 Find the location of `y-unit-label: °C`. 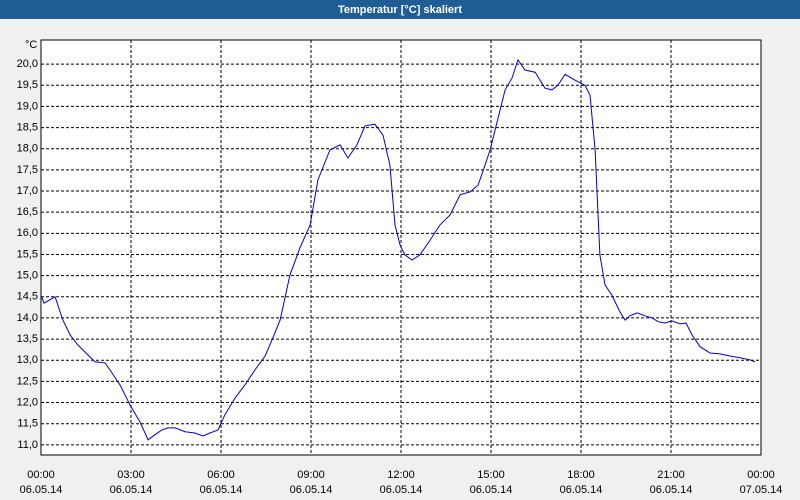

y-unit-label: °C is located at coordinates (31, 45).